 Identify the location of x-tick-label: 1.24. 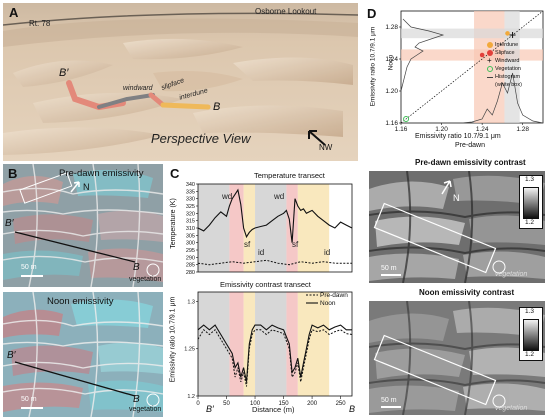
(482, 129).